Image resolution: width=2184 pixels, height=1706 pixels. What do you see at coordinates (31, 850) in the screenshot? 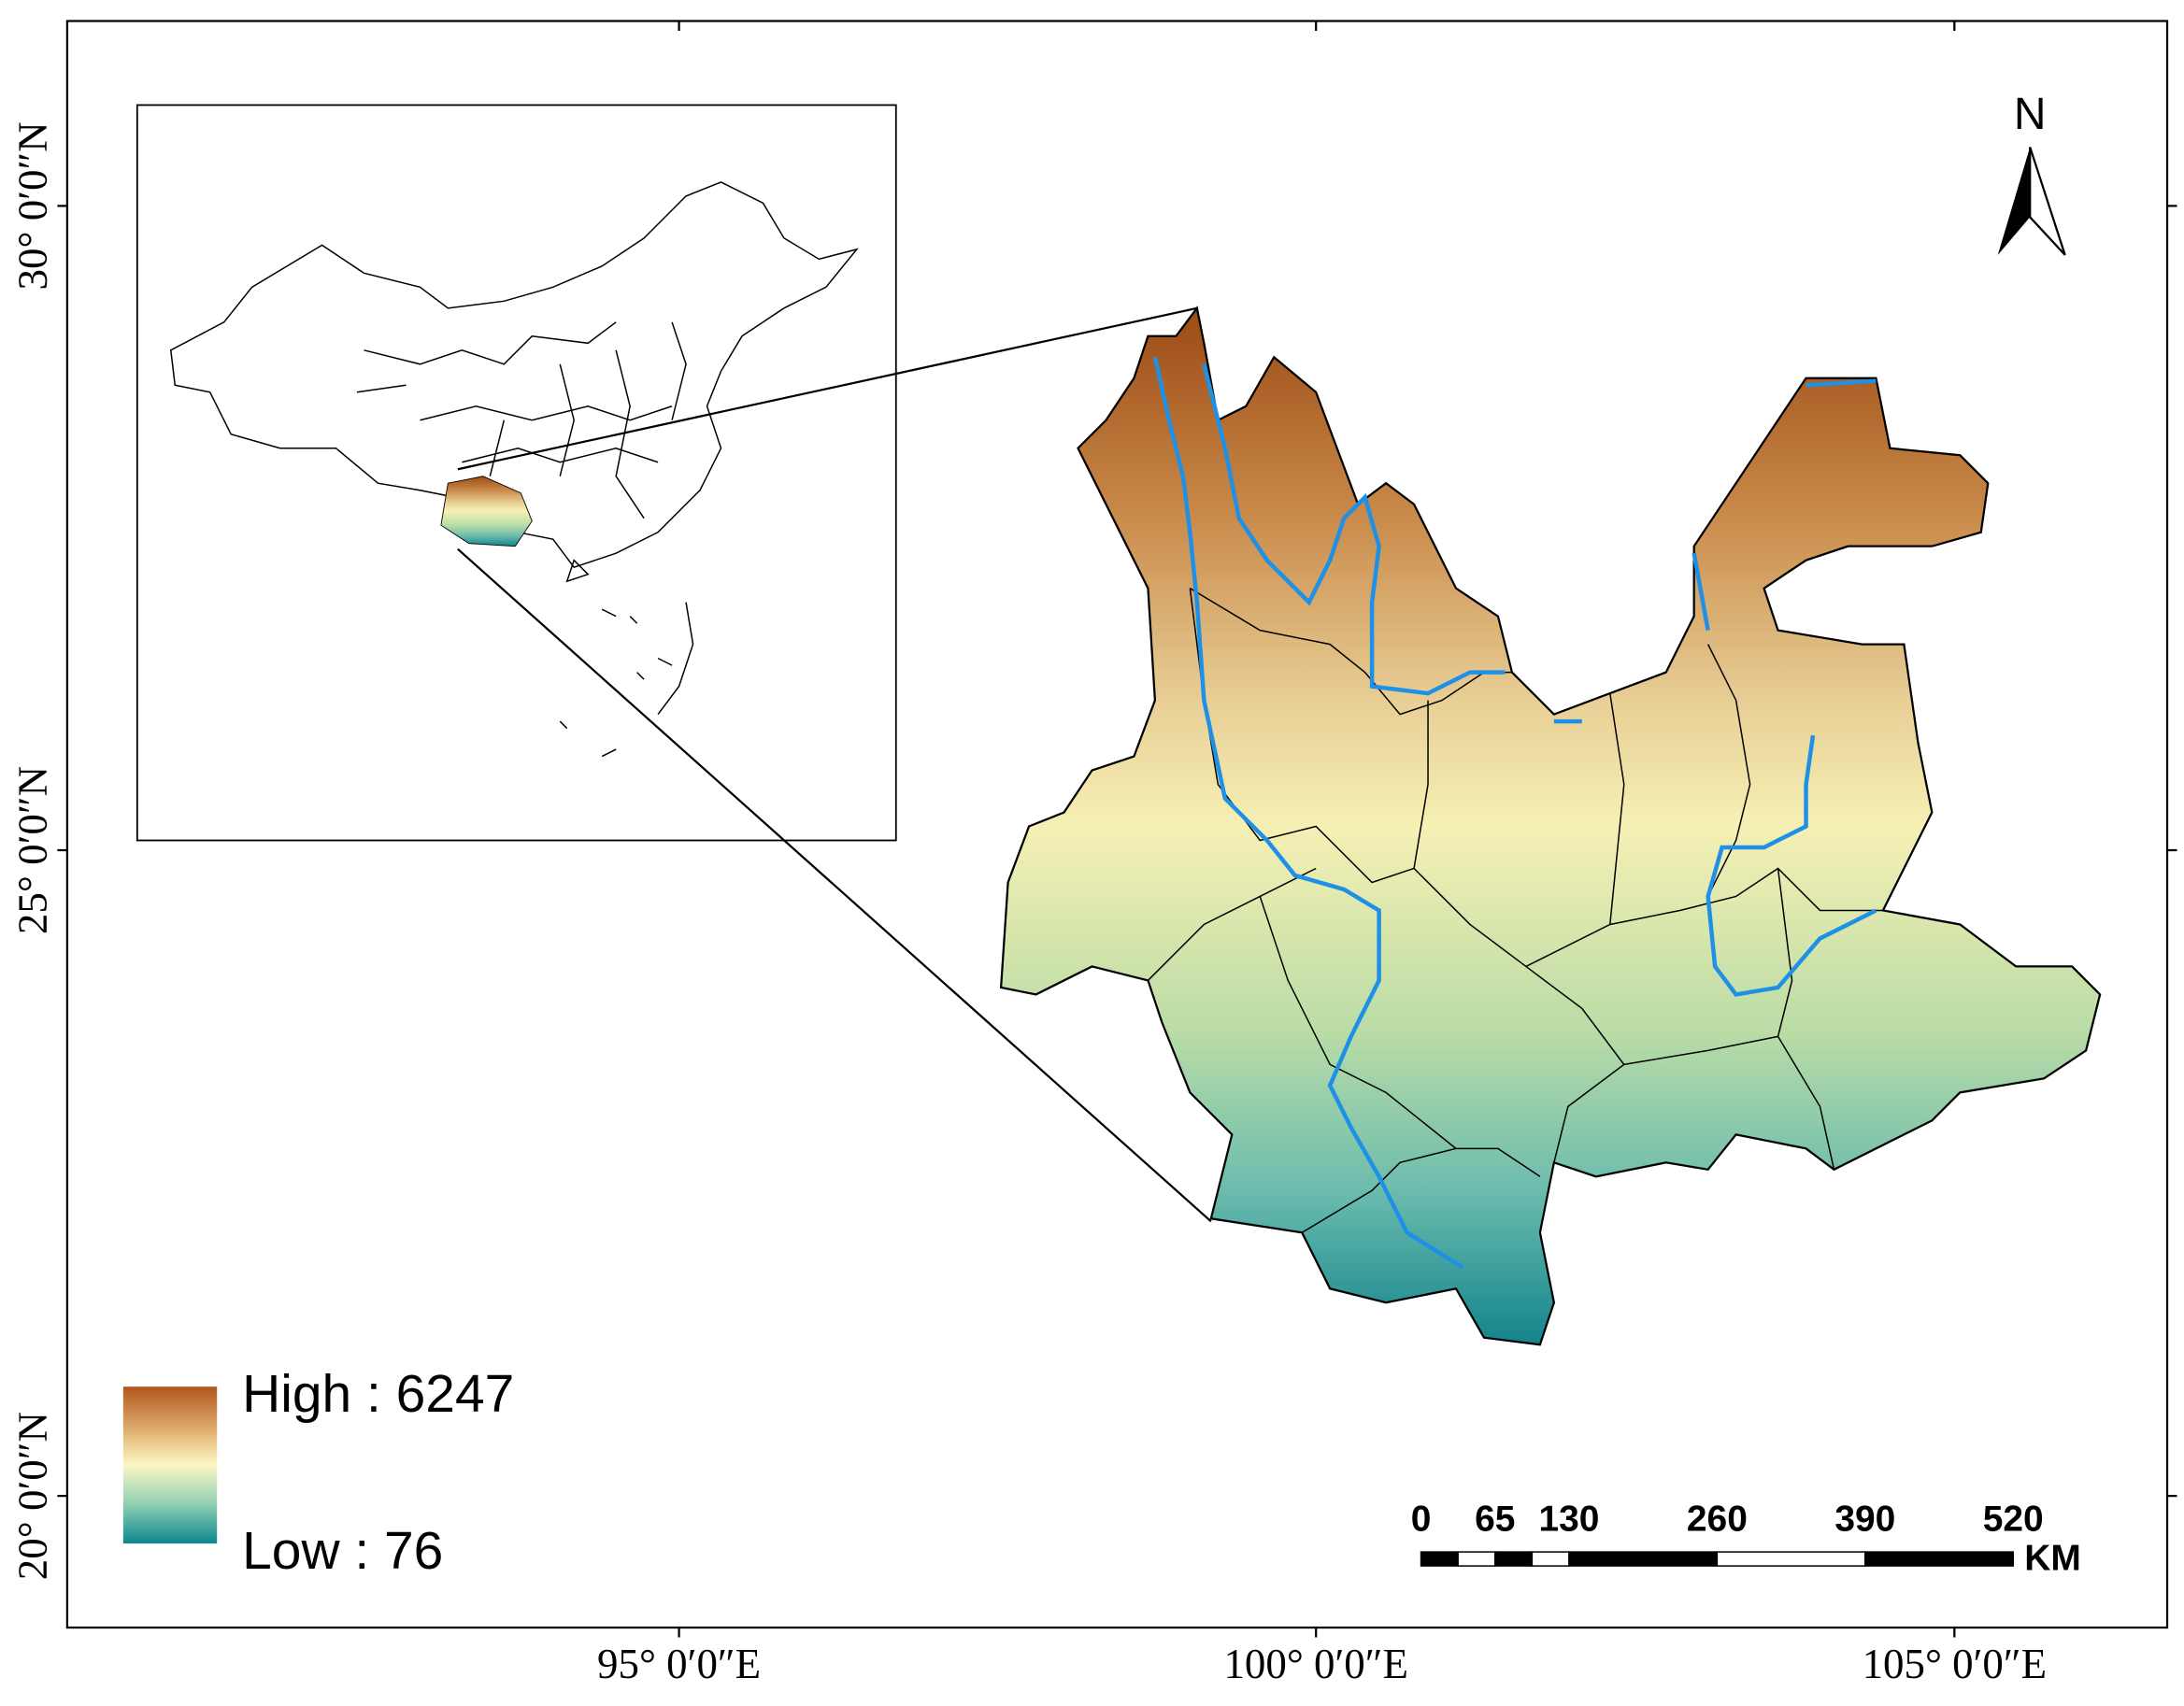
I see `lat-label: 25° 0′0″N` at bounding box center [31, 850].